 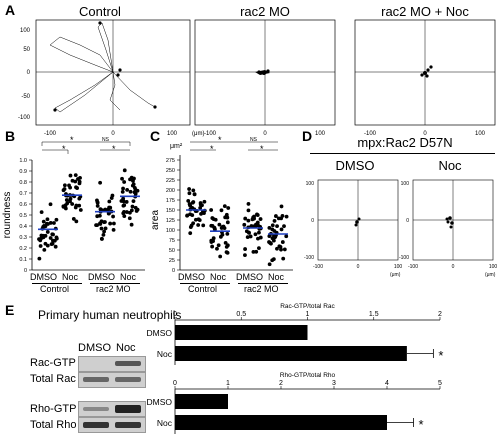 What do you see at coordinates (50, 134) in the screenshot?
I see `tick-a-x-m100: -100` at bounding box center [50, 134].